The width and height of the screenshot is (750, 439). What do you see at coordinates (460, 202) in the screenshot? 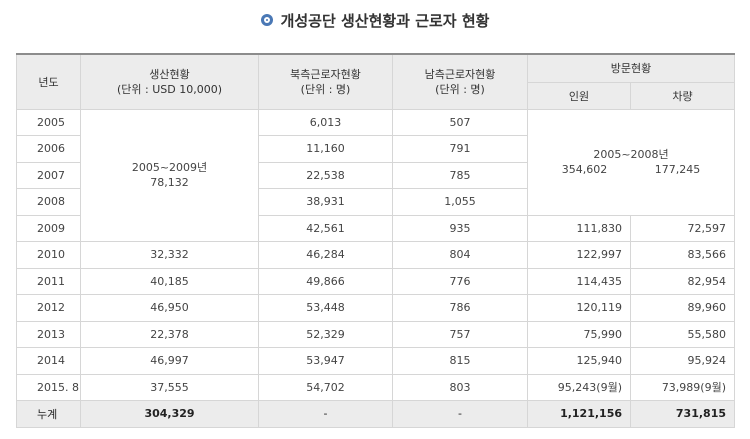
I see `cell-south: 1,055` at bounding box center [460, 202].